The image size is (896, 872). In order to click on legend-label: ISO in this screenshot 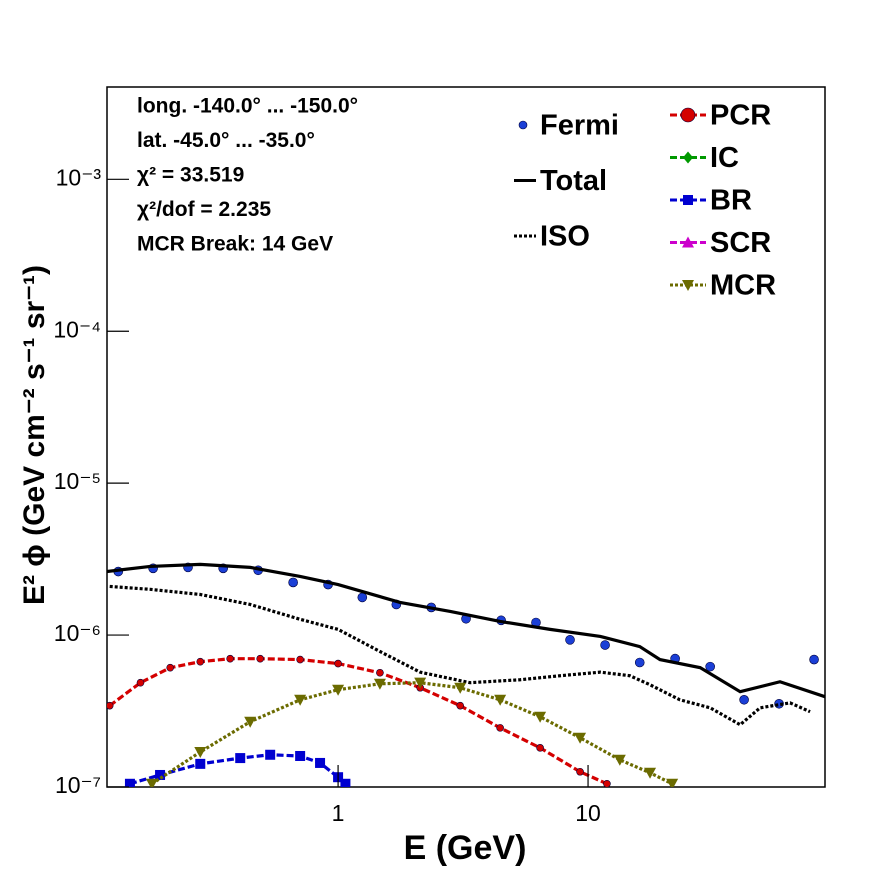, I will do `click(565, 237)`.